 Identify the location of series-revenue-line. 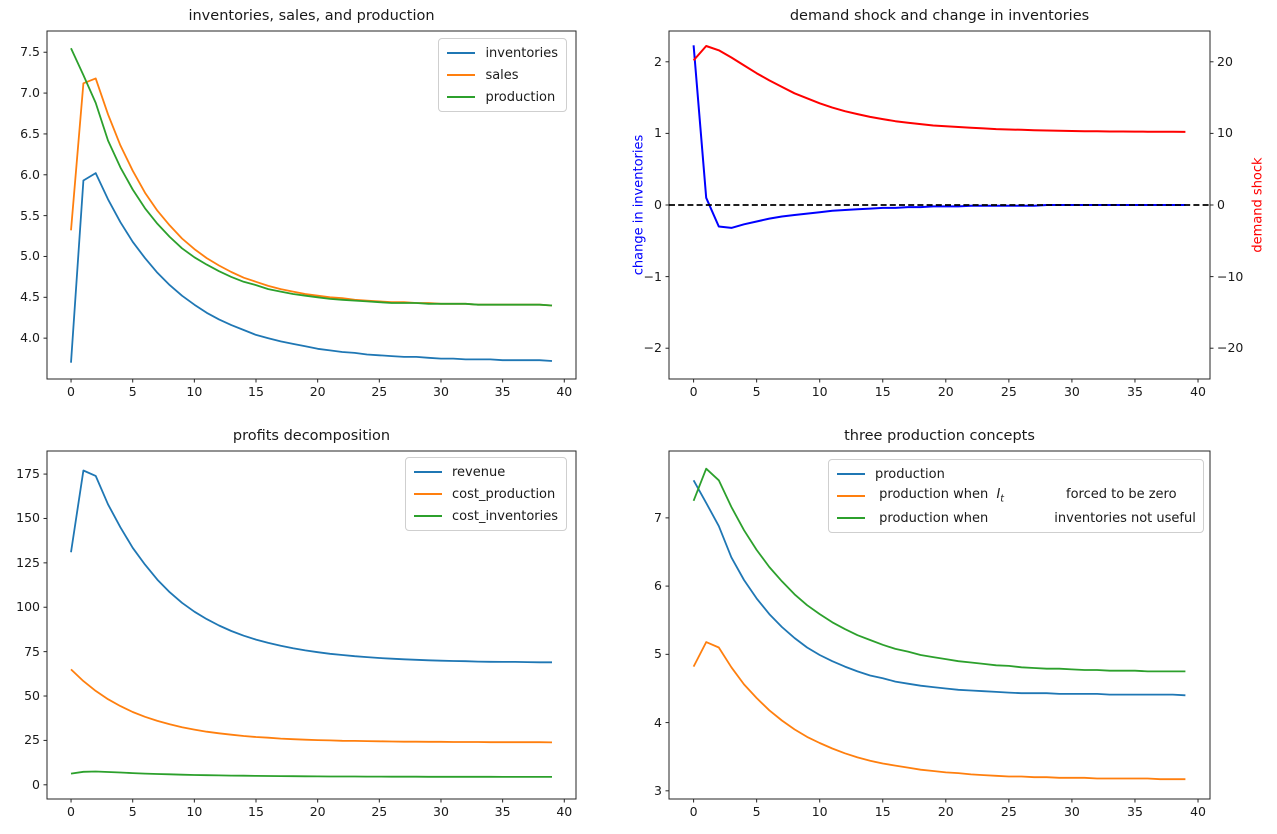
(311, 566).